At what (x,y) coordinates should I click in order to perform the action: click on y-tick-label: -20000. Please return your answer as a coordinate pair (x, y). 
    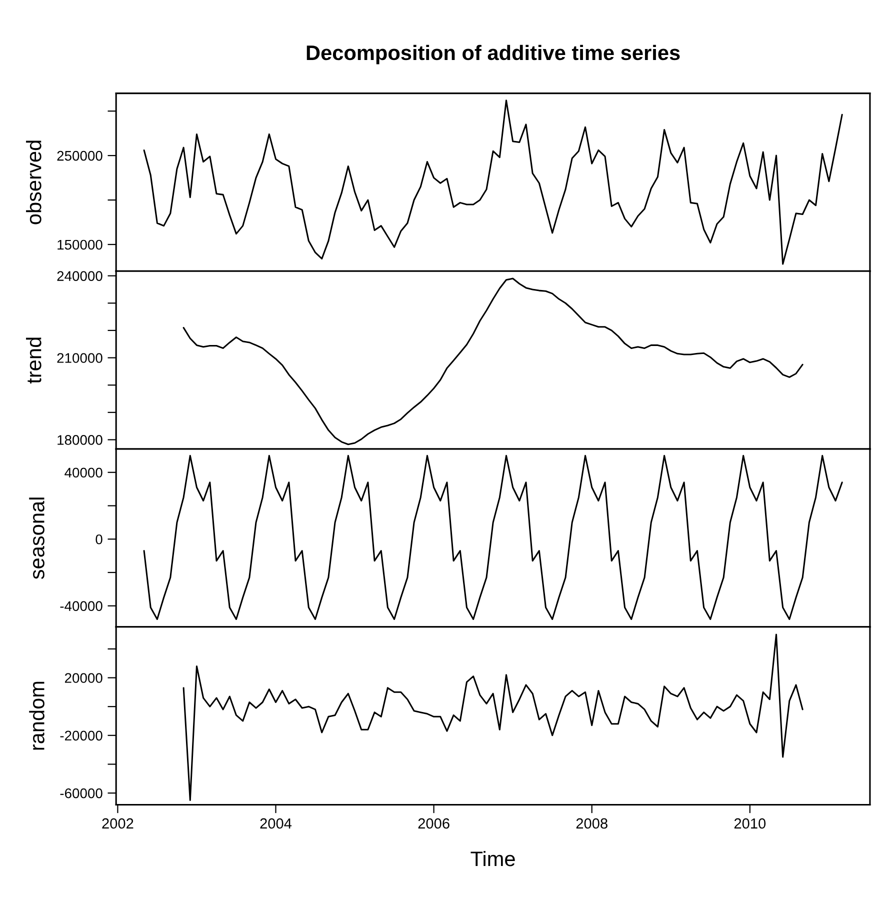
    Looking at the image, I should click on (81, 735).